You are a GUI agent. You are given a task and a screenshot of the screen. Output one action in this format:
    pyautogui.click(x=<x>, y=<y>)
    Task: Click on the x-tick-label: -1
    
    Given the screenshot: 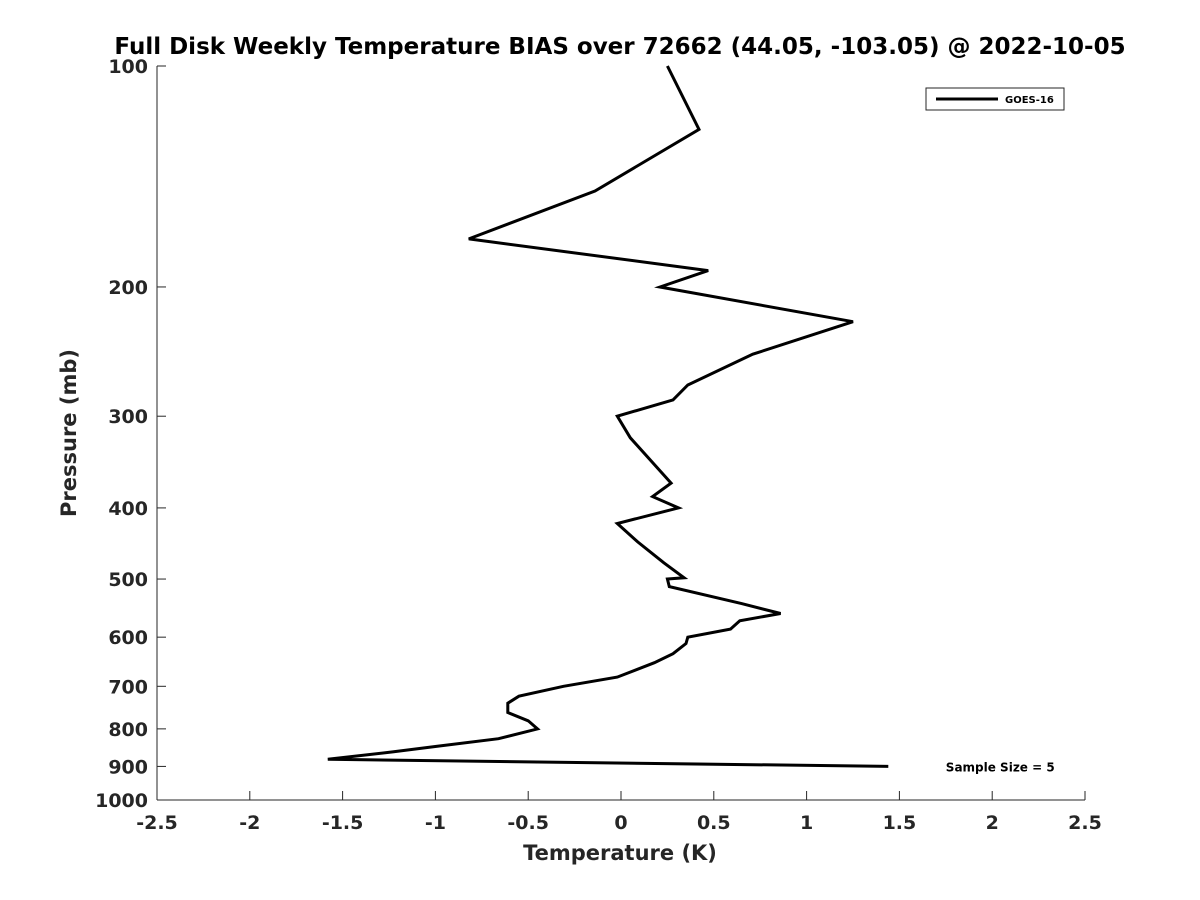 What is the action you would take?
    pyautogui.click(x=435, y=823)
    